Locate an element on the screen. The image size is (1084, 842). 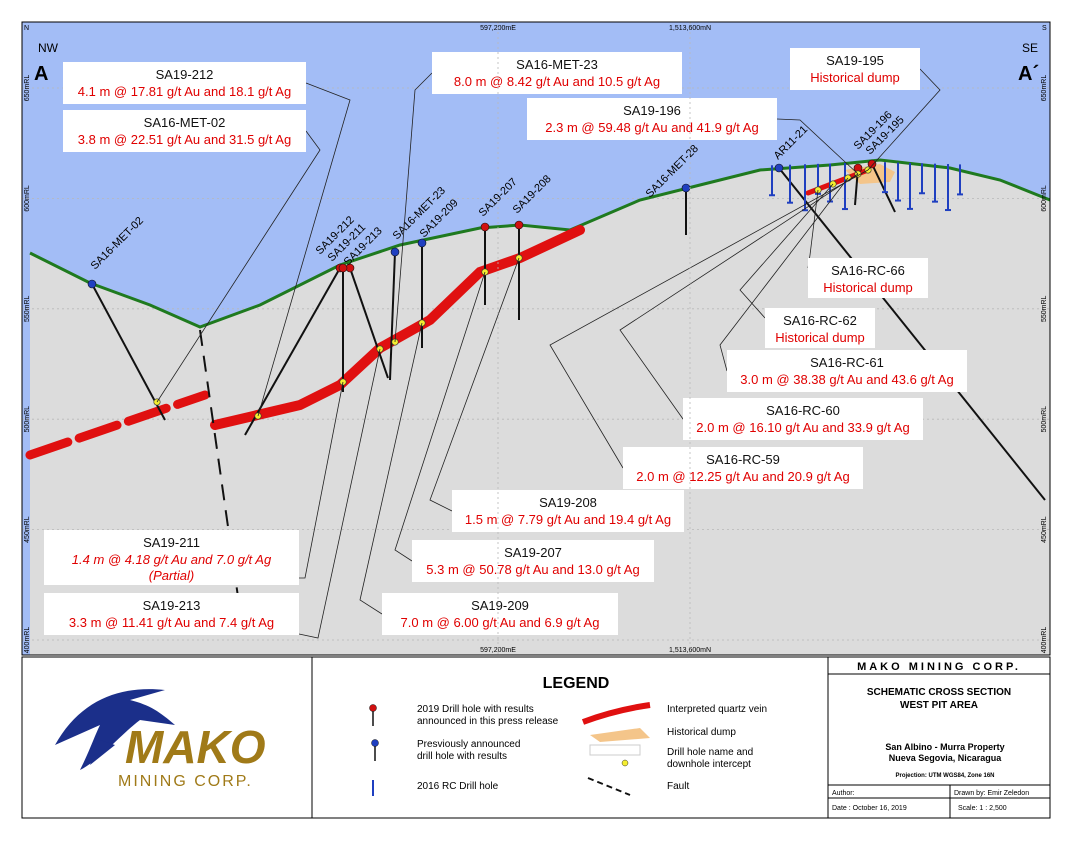
logo-sub: MINING CORP. is located at coordinates (185, 781).